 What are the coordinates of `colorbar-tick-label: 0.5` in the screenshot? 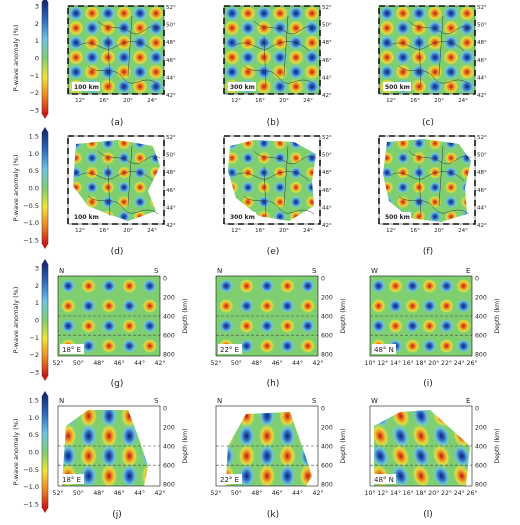 It's located at (34, 435).